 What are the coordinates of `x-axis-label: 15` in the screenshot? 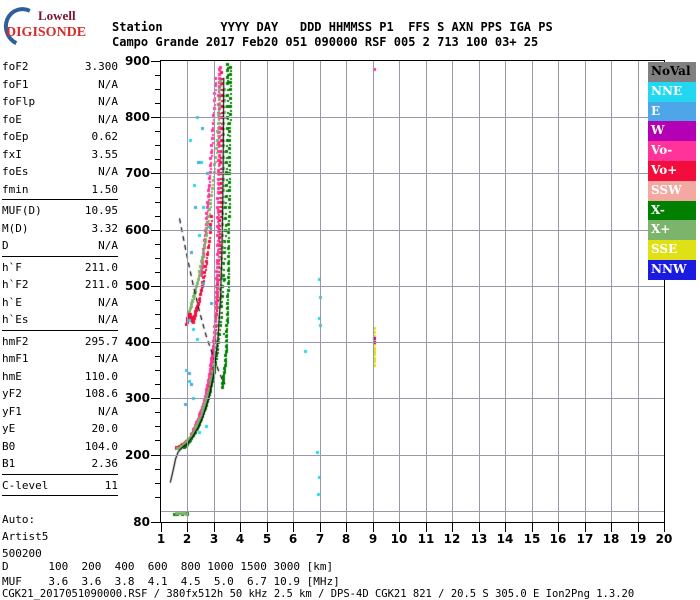 It's located at (532, 539).